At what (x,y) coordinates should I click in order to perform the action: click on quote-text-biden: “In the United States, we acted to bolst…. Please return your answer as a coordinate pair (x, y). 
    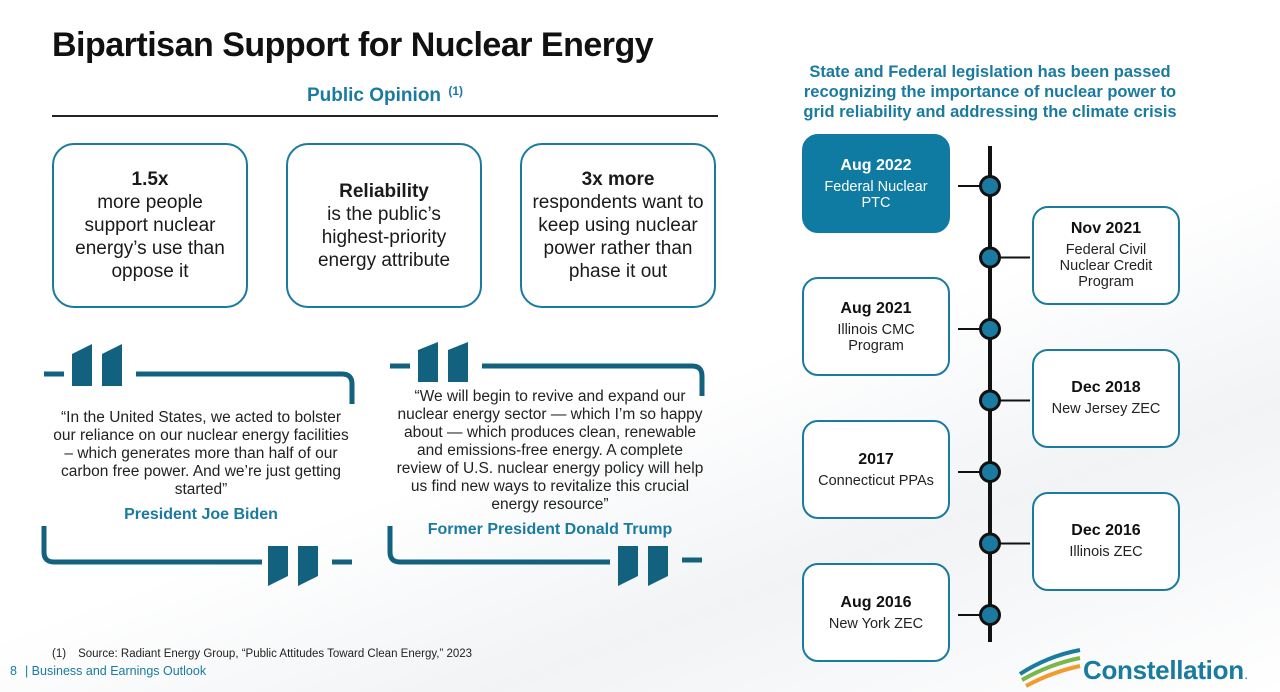
    Looking at the image, I should click on (201, 453).